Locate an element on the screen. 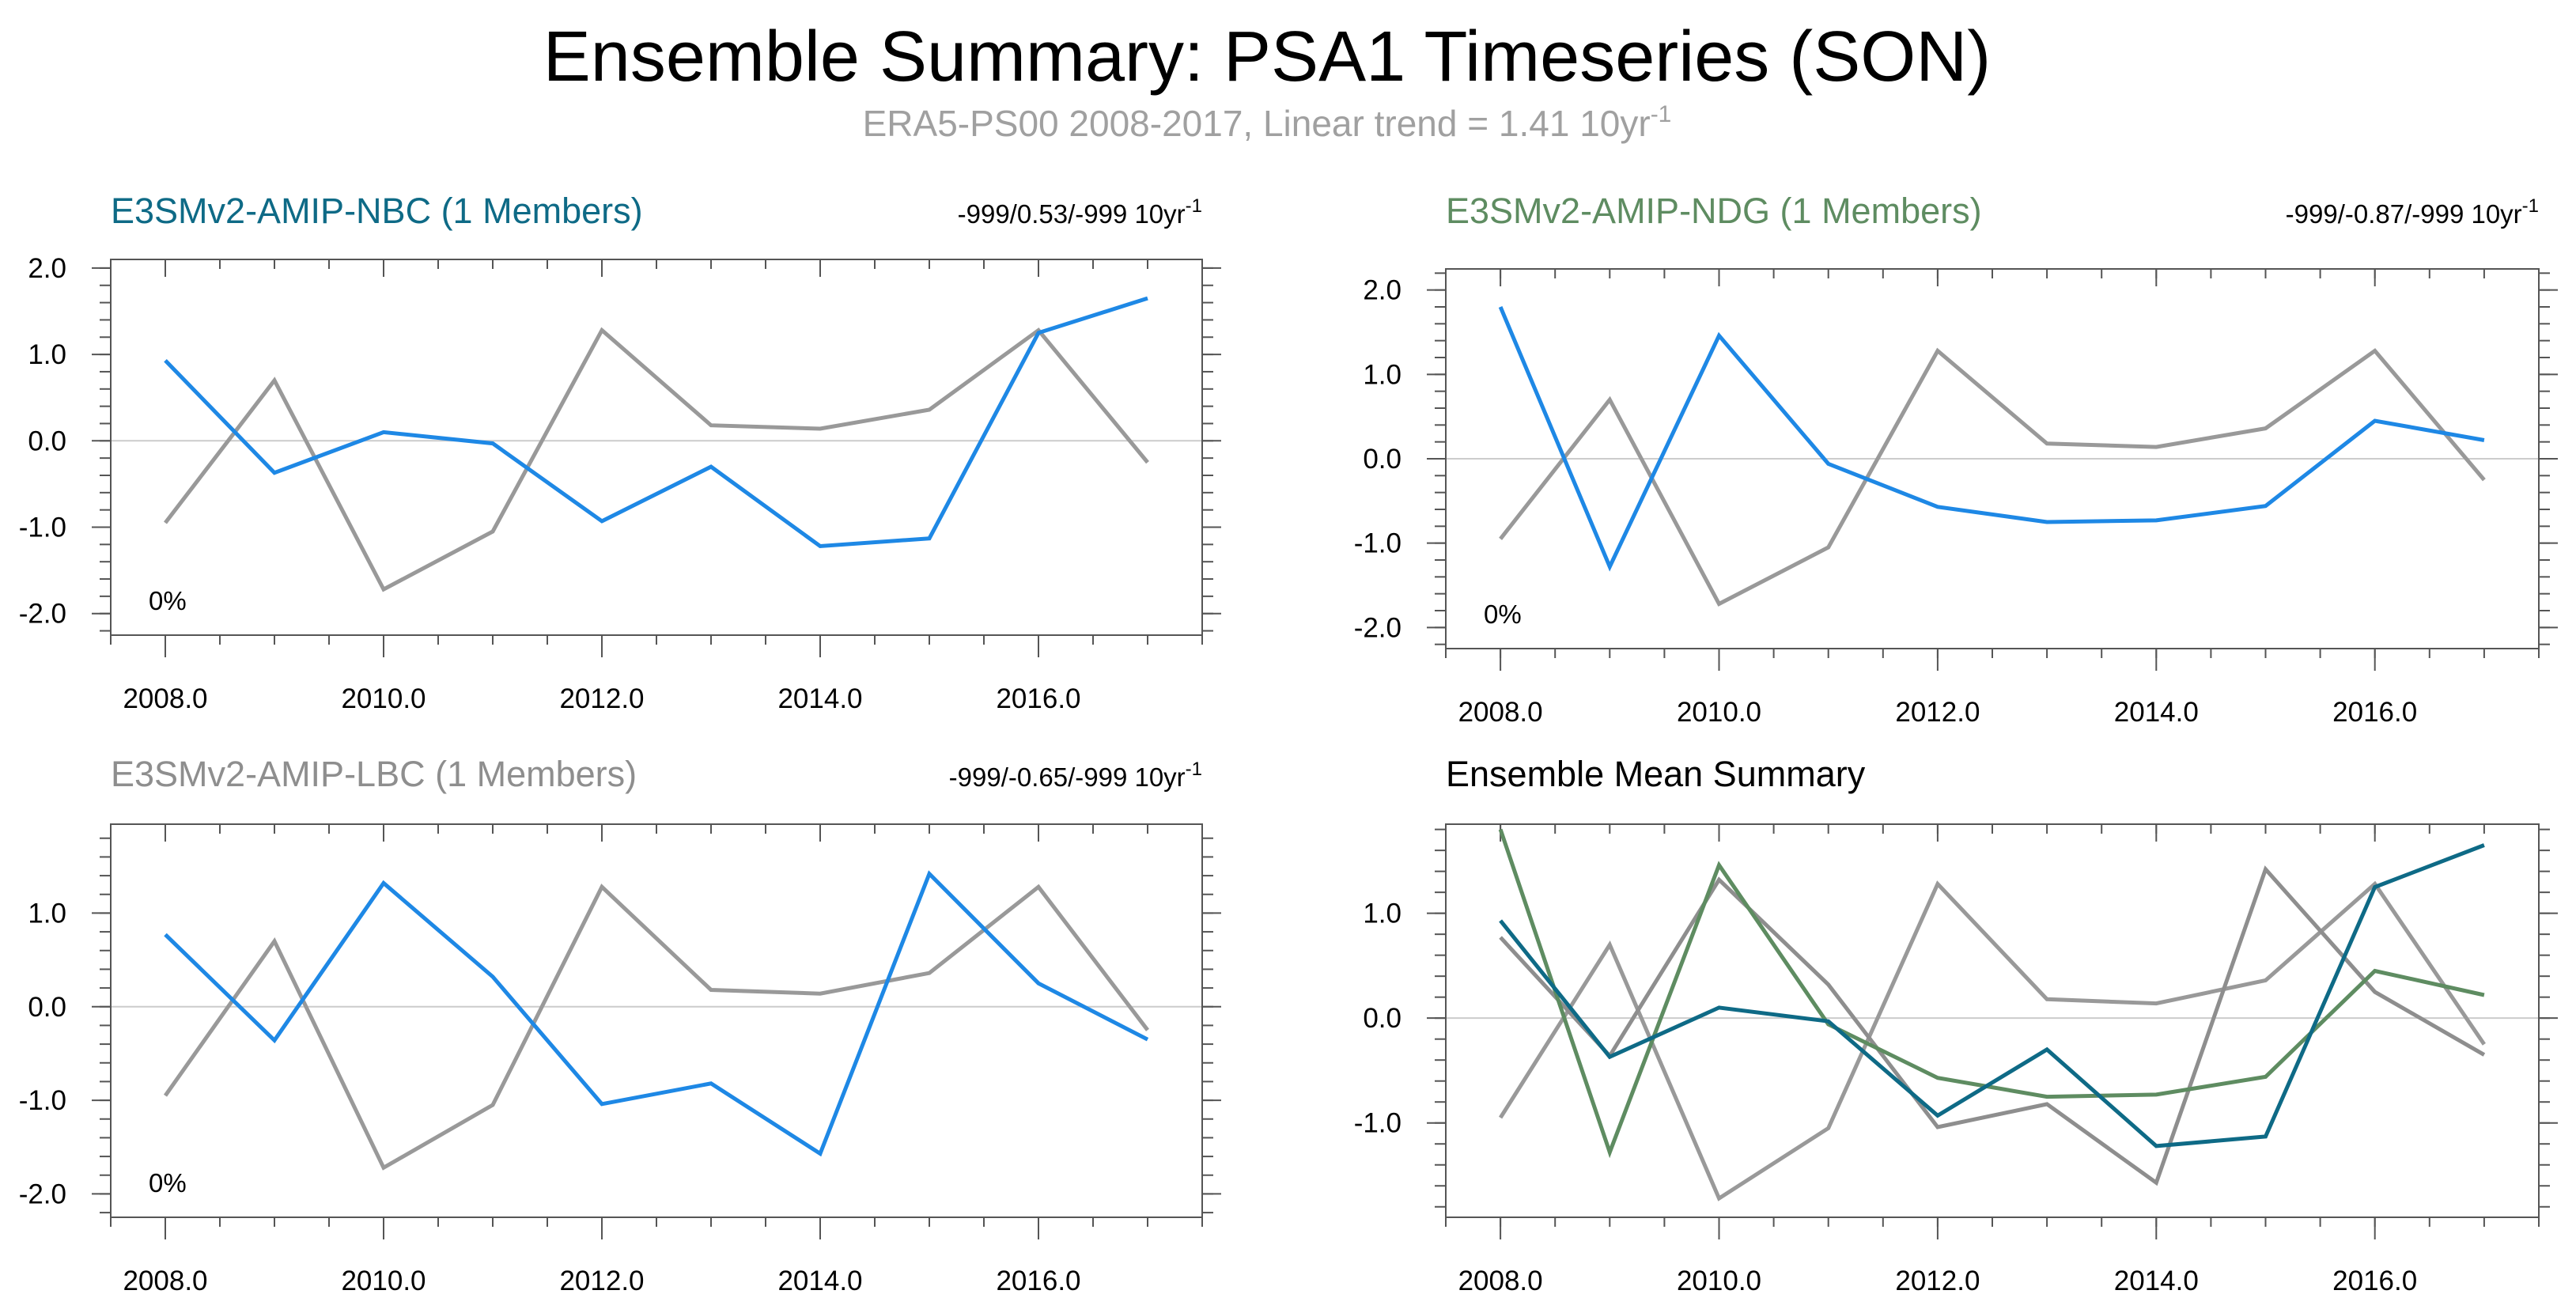 The image size is (2576, 1313). panel-trend-label: -999/-0.65/-999 10yr-1 is located at coordinates (1076, 775).